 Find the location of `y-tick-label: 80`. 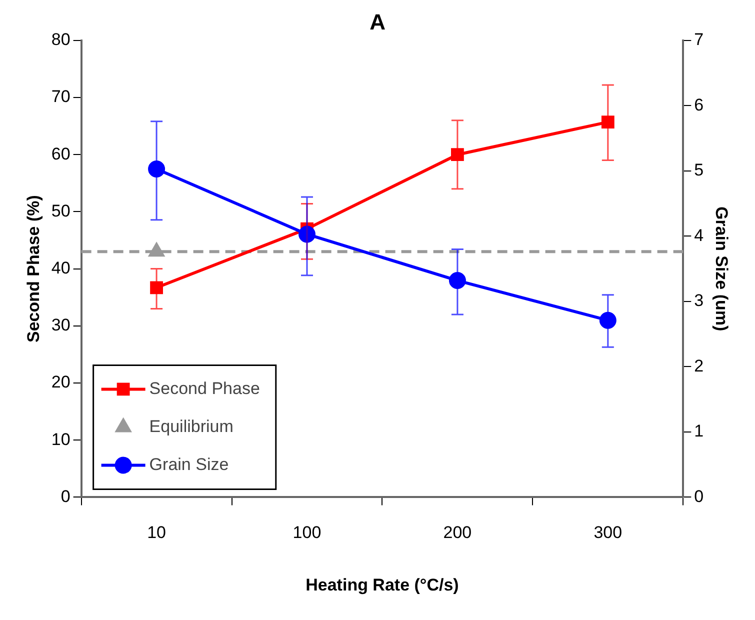

y-tick-label: 80 is located at coordinates (60, 40).